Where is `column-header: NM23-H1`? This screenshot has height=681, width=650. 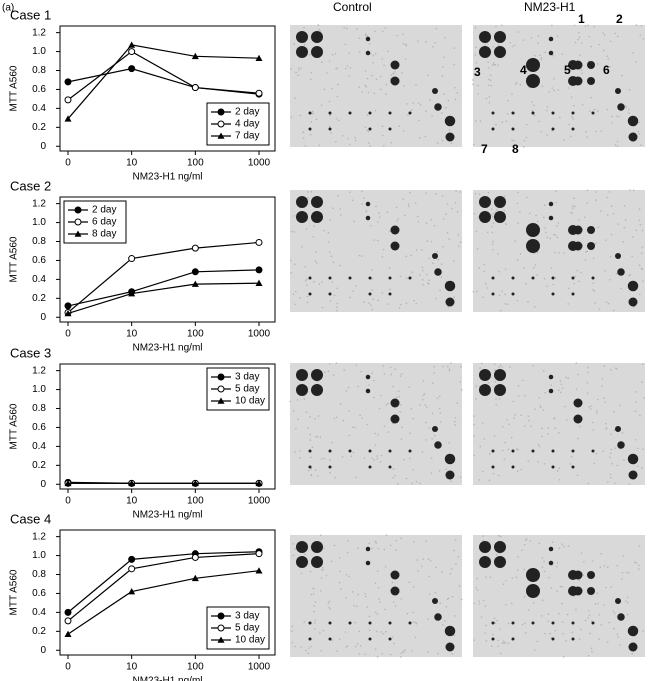 column-header: NM23-H1 is located at coordinates (550, 7).